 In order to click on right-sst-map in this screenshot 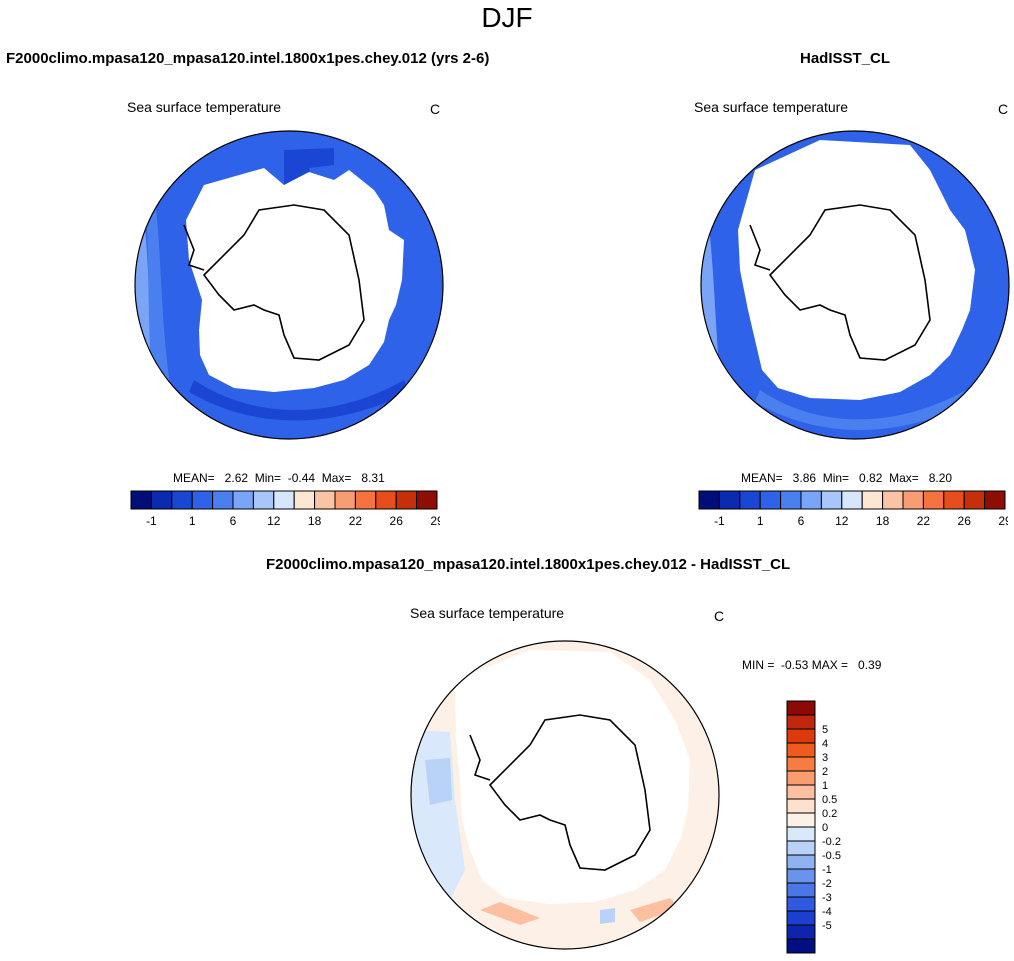, I will do `click(855, 285)`.